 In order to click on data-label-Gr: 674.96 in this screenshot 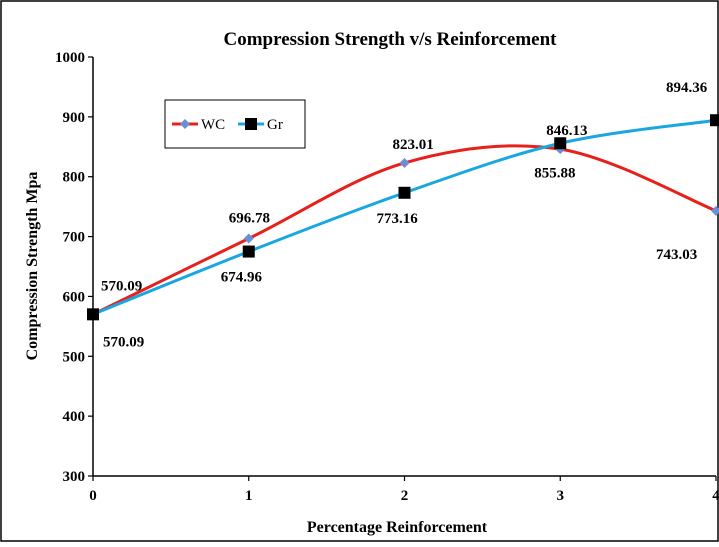, I will do `click(242, 278)`.